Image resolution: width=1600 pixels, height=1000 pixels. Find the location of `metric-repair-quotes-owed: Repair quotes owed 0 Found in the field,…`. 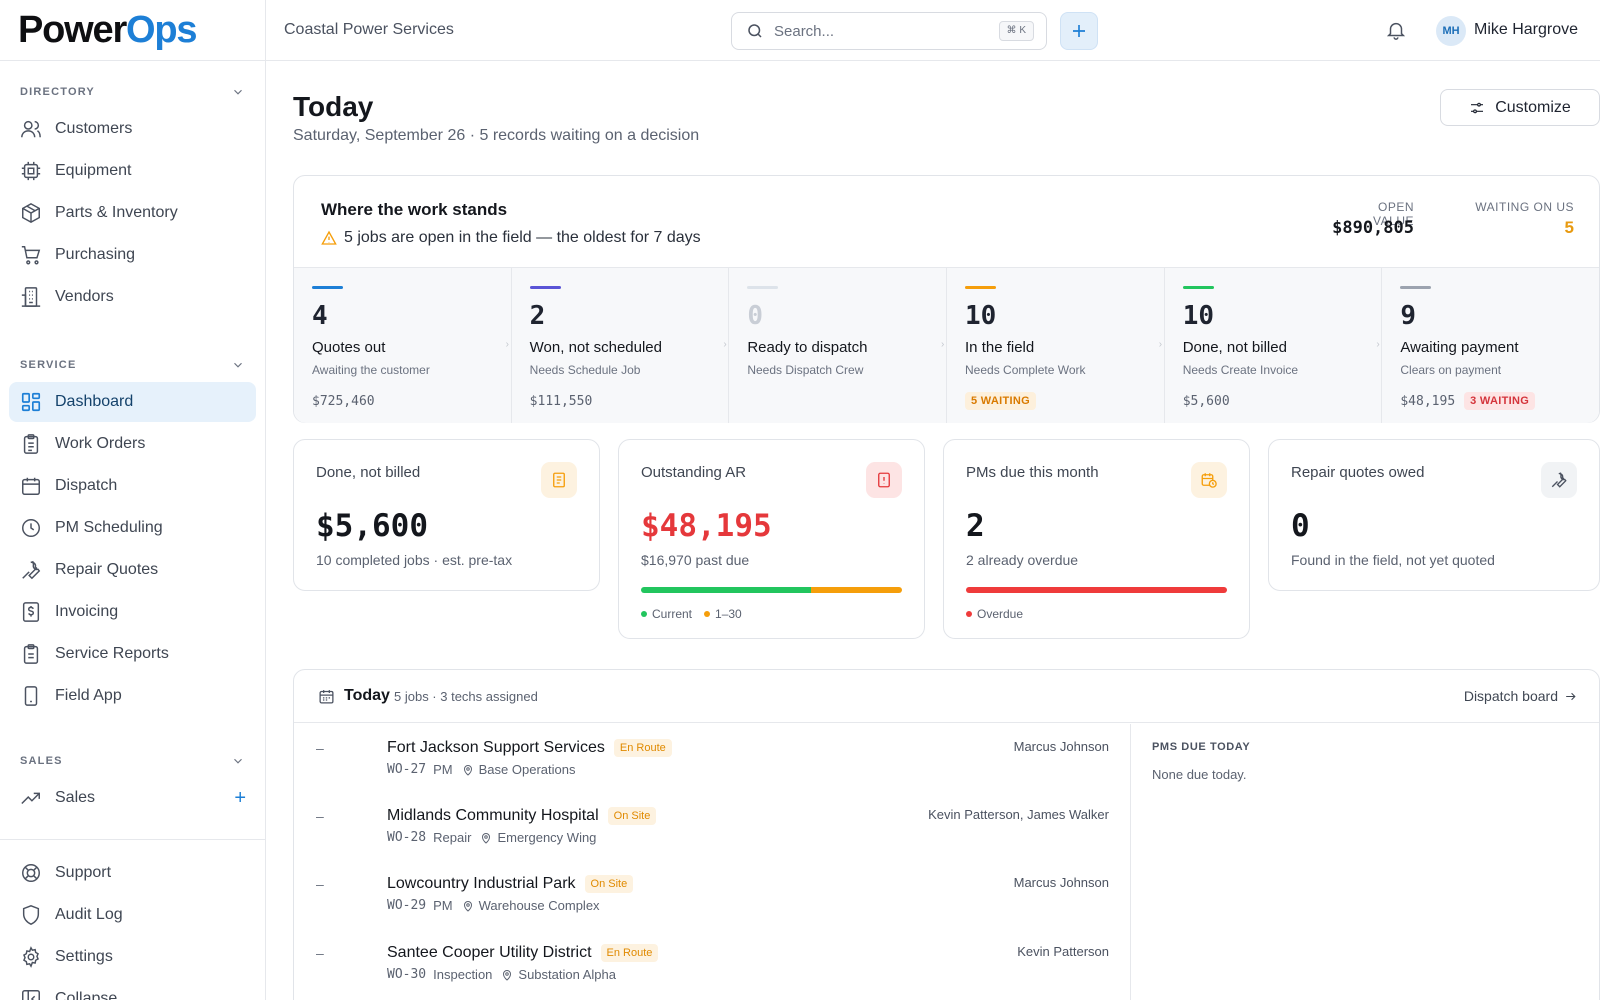

metric-repair-quotes-owed: Repair quotes owed 0 Found in the field,… is located at coordinates (1434, 515).